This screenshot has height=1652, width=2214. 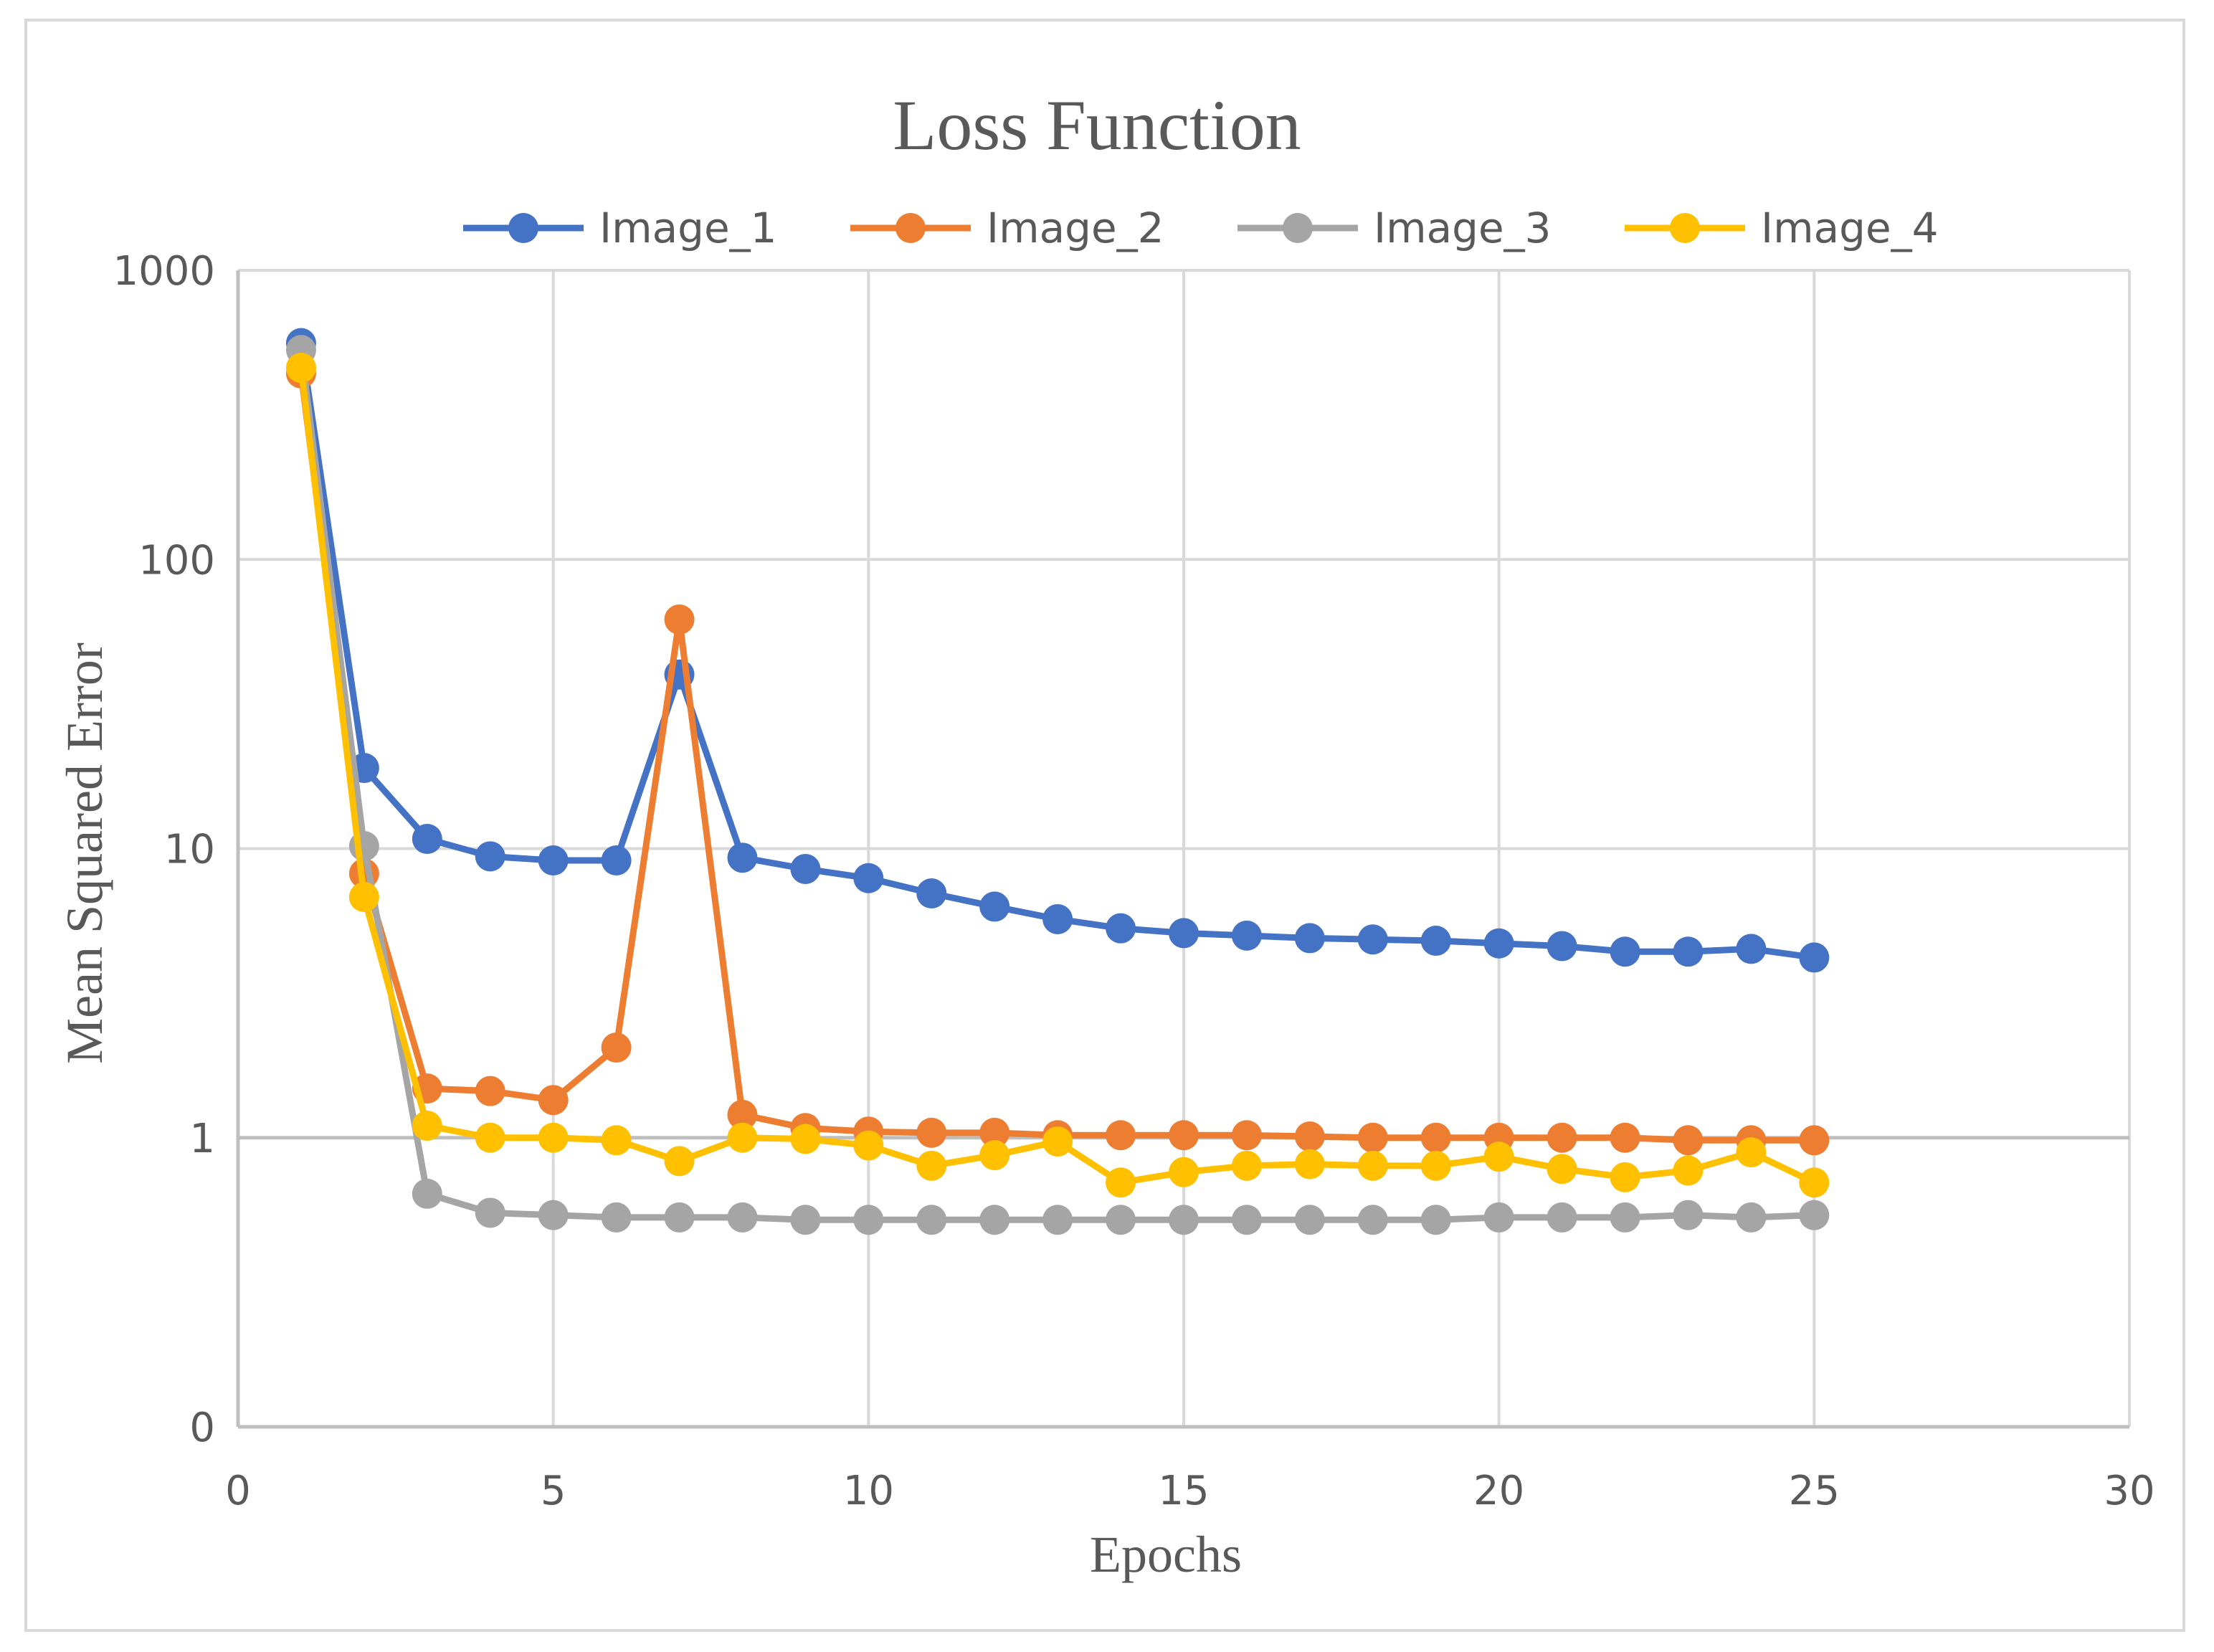 What do you see at coordinates (688, 228) in the screenshot?
I see `legend-label: Image_1` at bounding box center [688, 228].